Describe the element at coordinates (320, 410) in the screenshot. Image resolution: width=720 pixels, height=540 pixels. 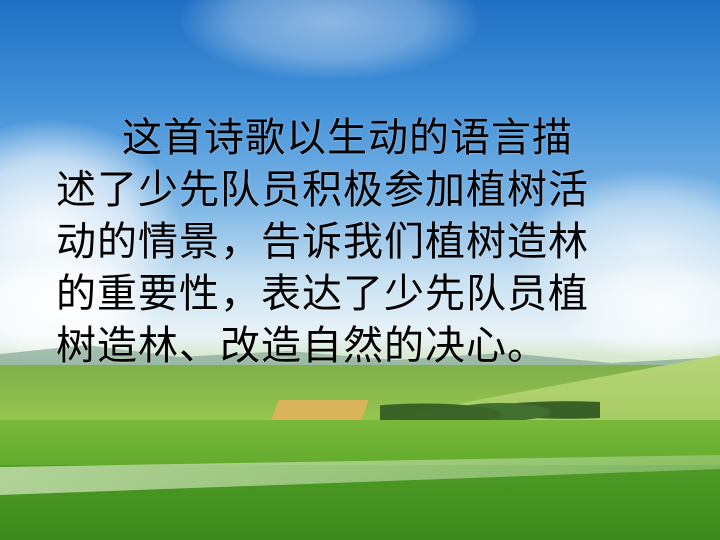
I see `wheat-patch` at that location.